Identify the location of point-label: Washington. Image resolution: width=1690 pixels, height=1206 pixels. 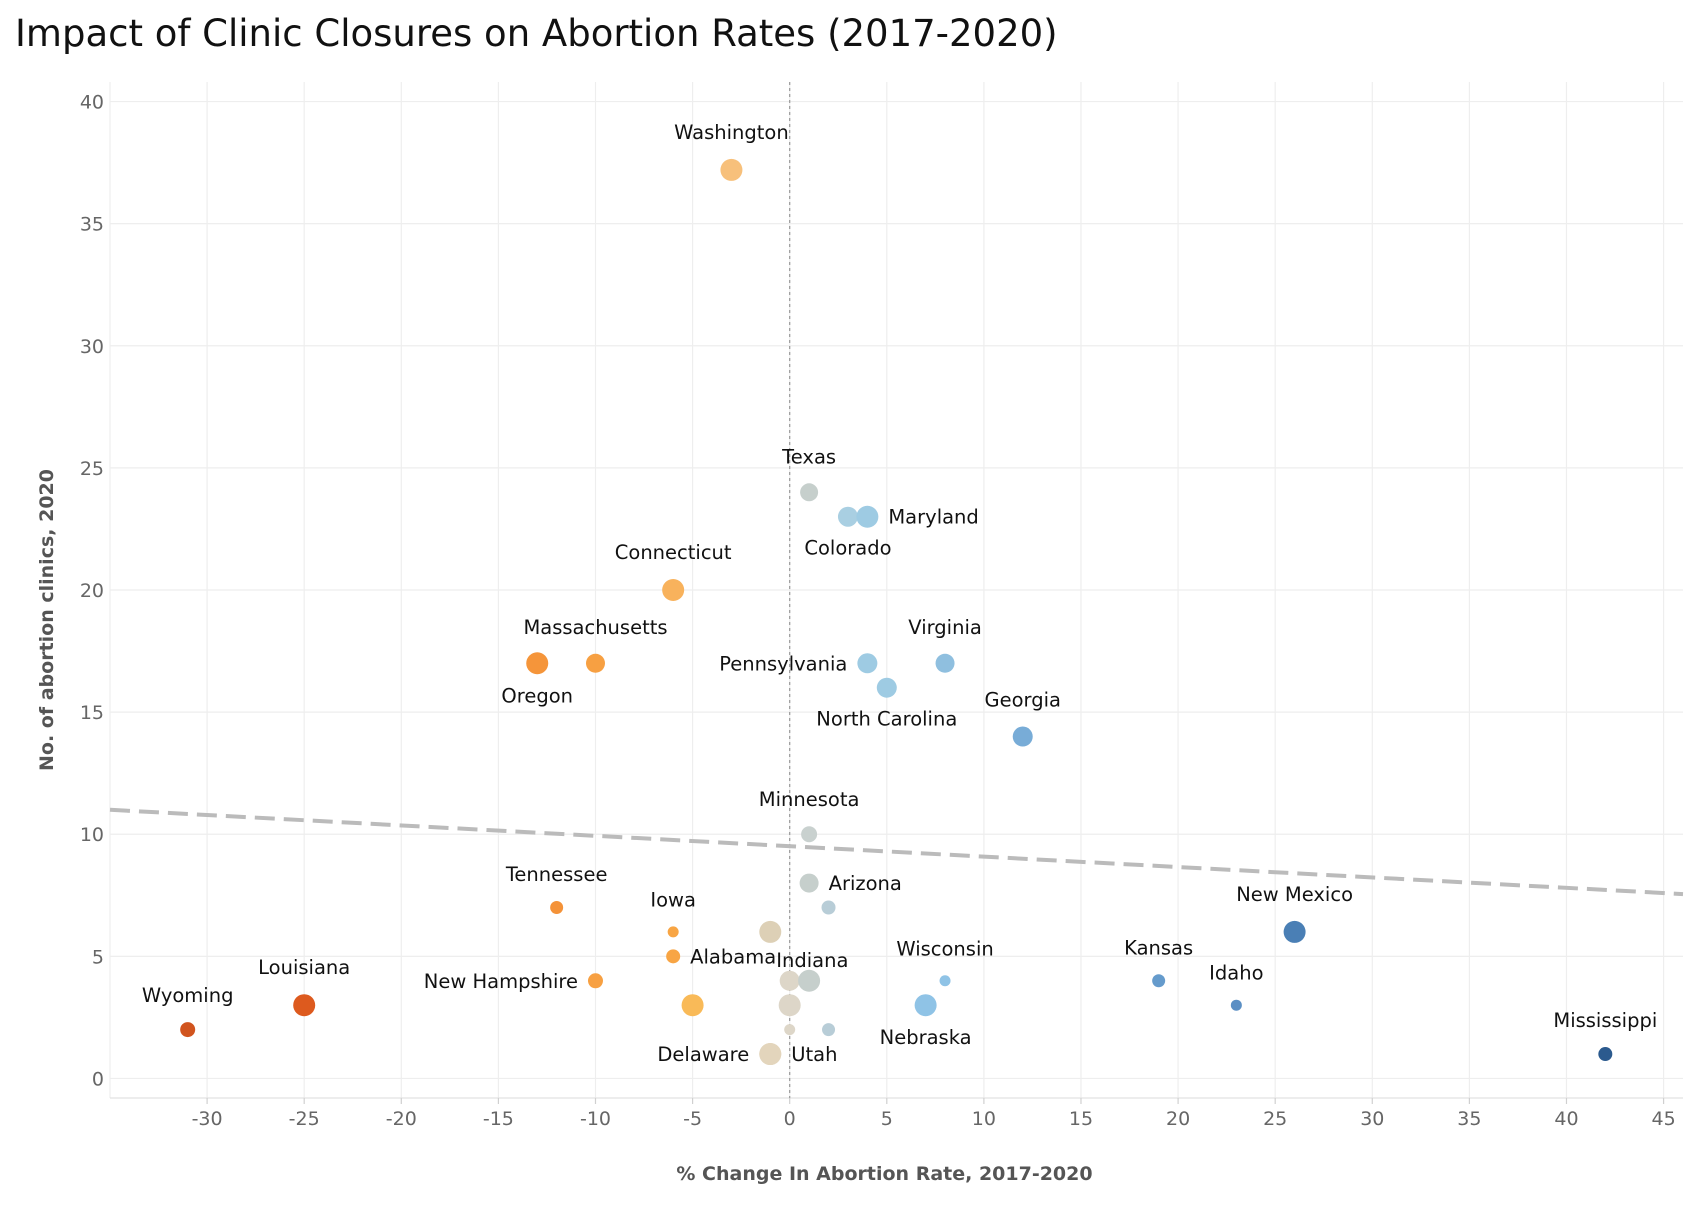
(731, 132).